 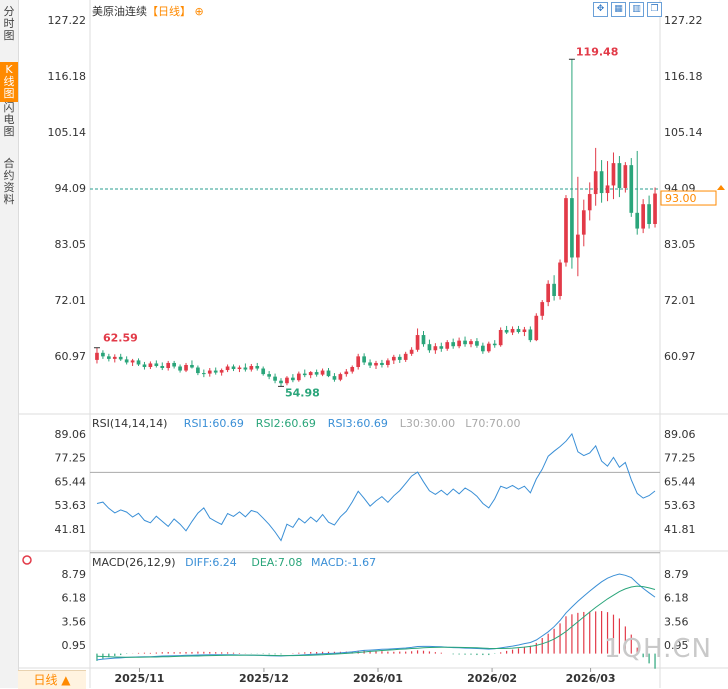 I want to click on low-label: 54.98, so click(x=302, y=392).